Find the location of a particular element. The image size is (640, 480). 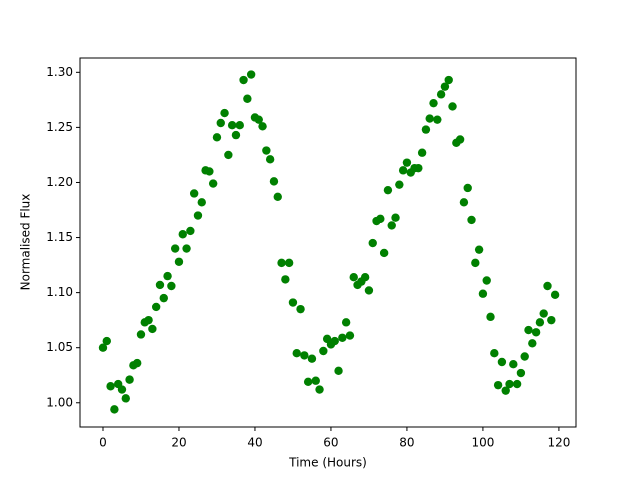

x-tick-label: 60 is located at coordinates (330, 443).